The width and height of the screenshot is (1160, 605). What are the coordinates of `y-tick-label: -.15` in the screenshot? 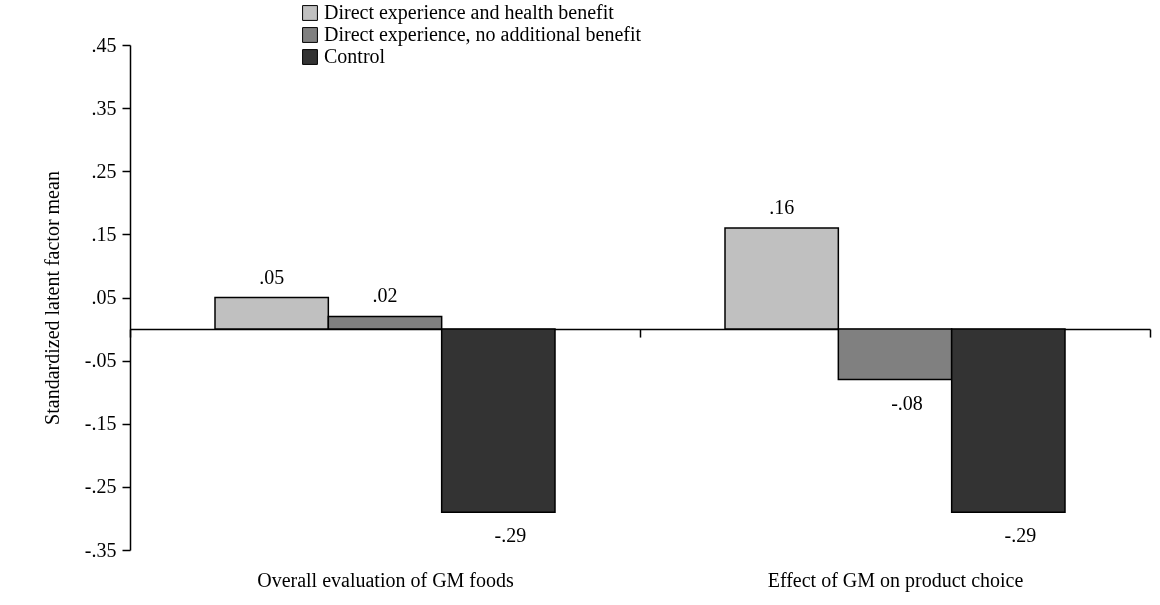 It's located at (100, 423).